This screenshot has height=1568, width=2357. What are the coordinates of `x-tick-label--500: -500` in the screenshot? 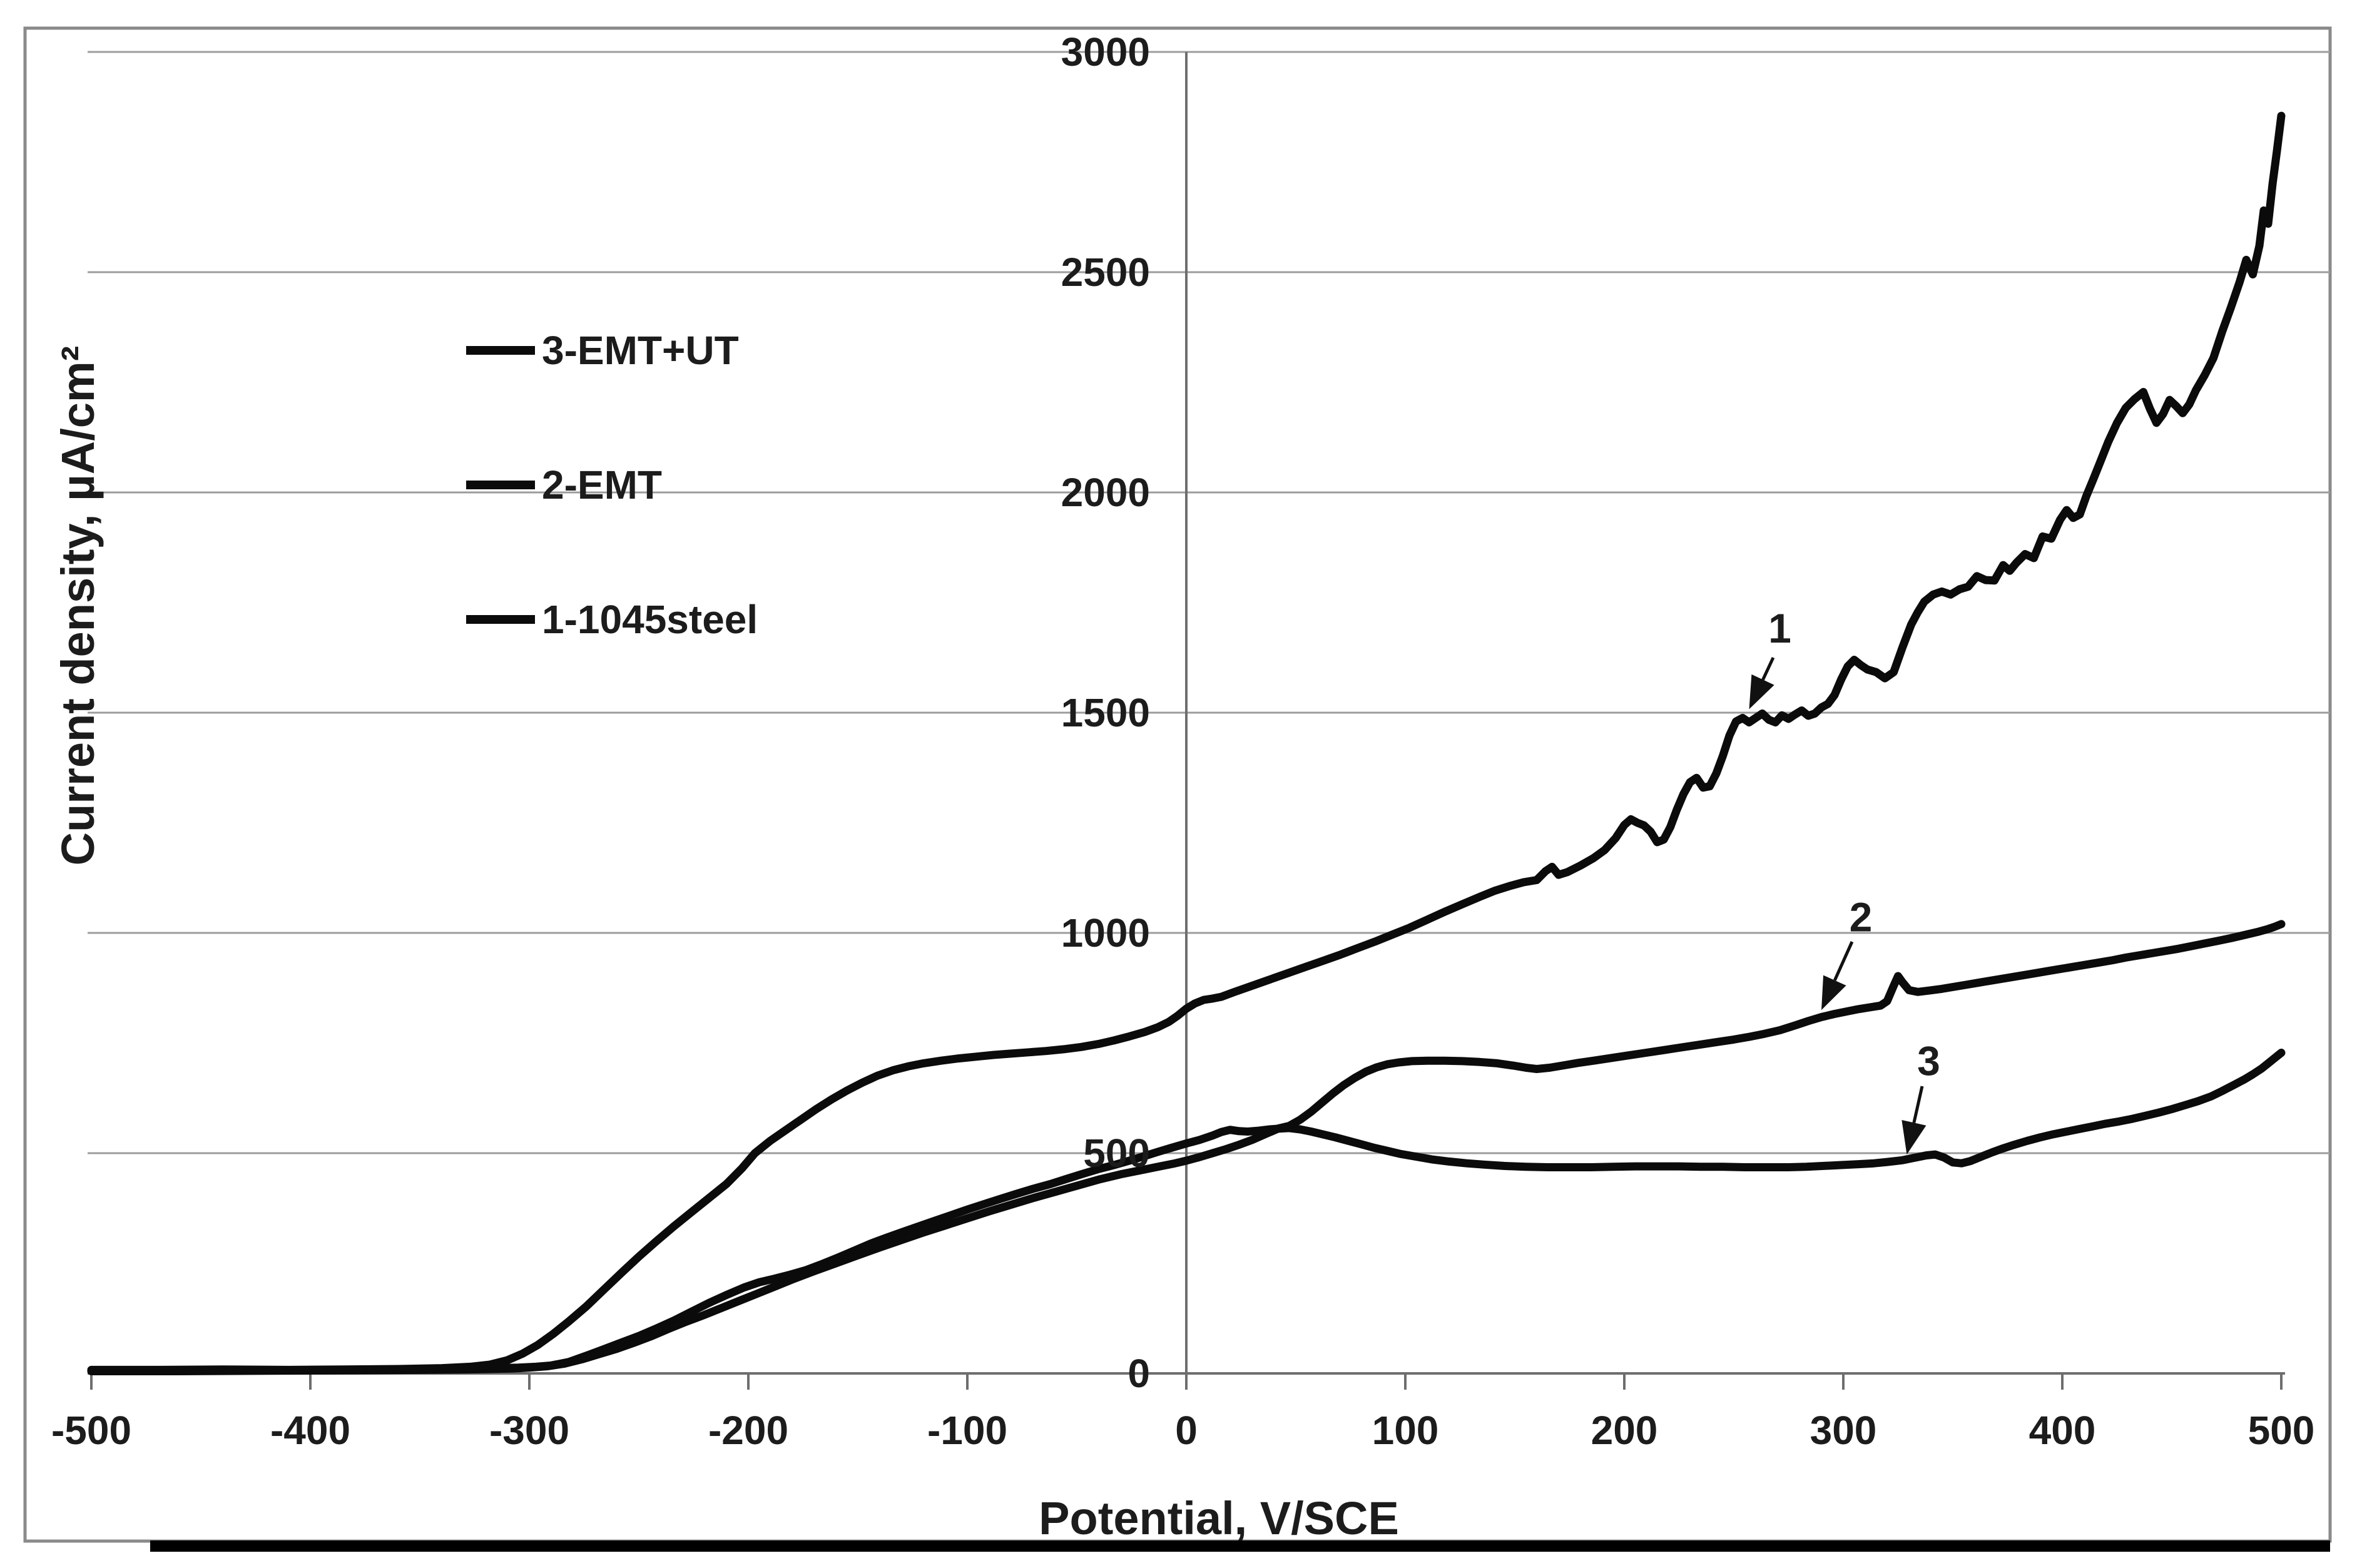 It's located at (91, 1430).